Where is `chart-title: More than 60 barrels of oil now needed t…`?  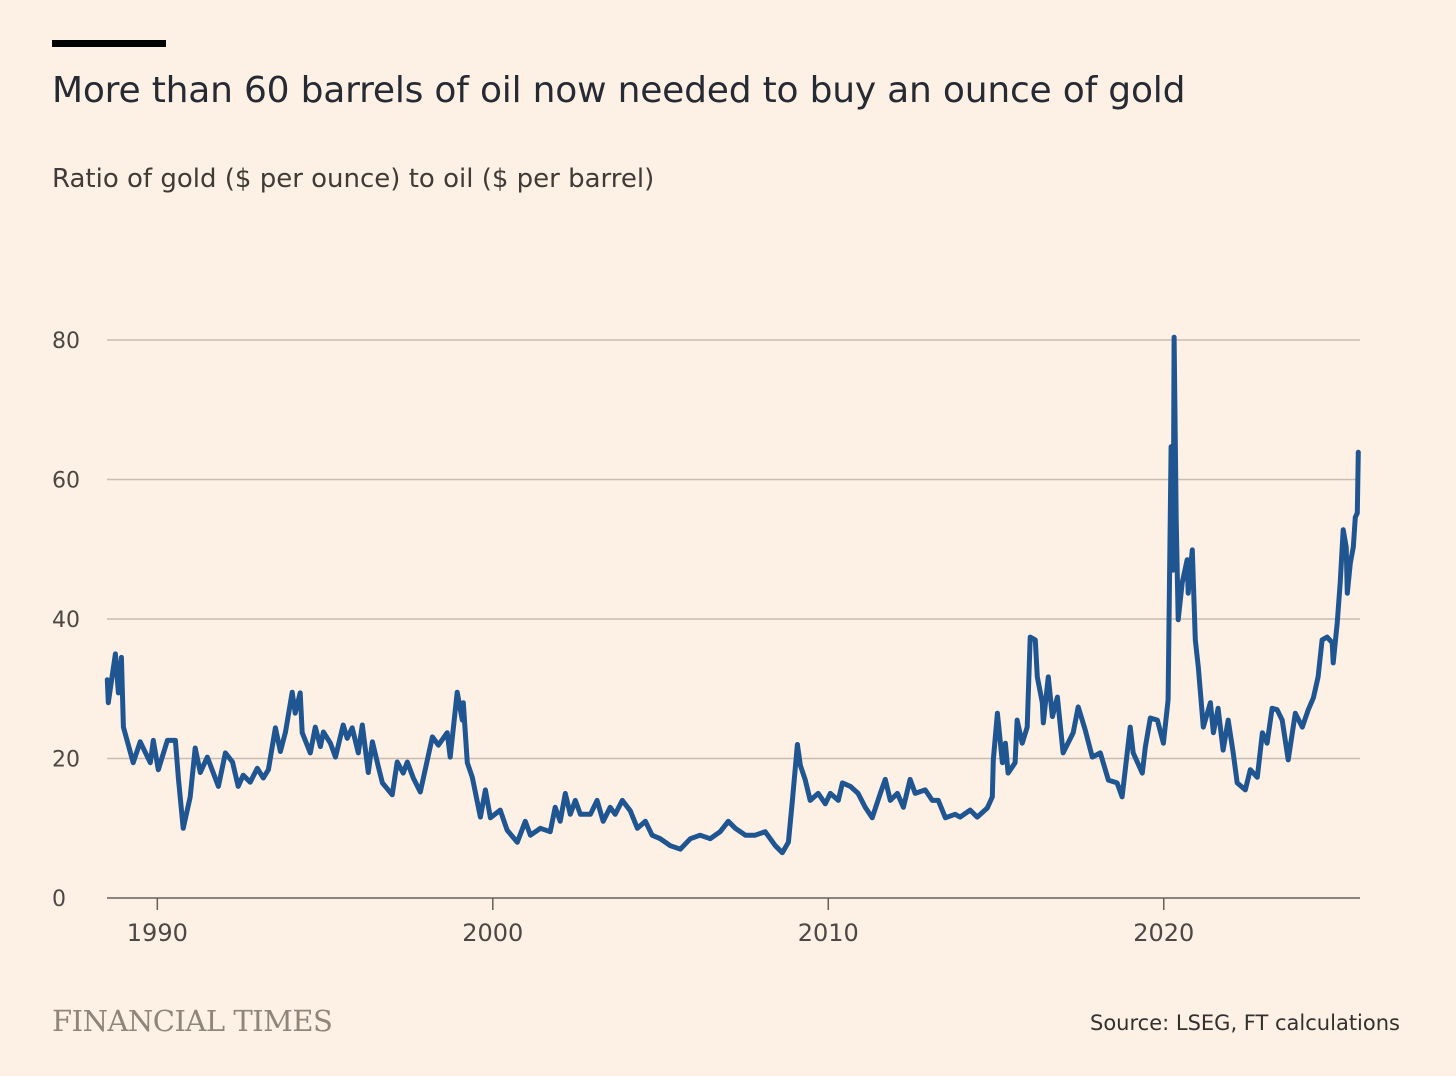 chart-title: More than 60 barrels of oil now needed t… is located at coordinates (619, 90).